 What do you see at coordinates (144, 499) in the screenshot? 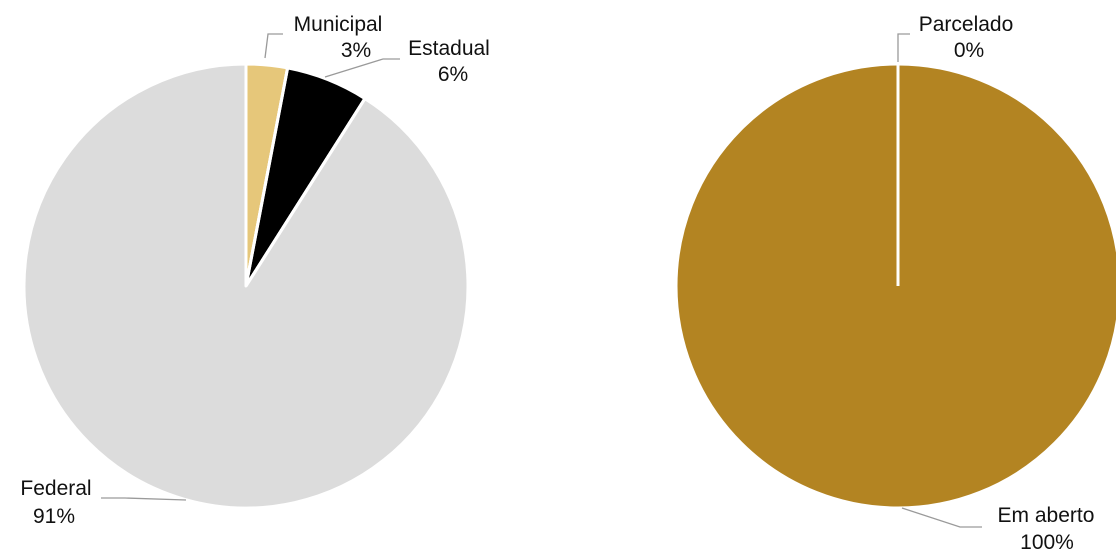
I see `leader-line-federal` at bounding box center [144, 499].